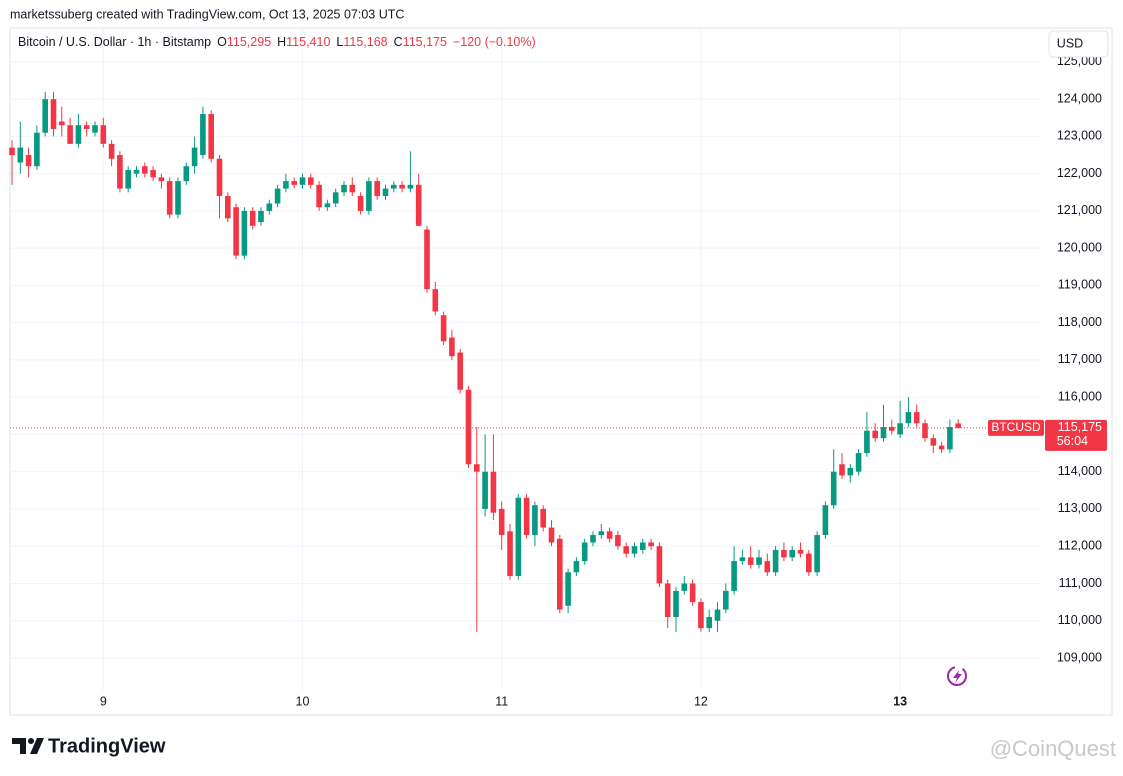 The height and width of the screenshot is (776, 1123). I want to click on icon-ring, so click(957, 676).